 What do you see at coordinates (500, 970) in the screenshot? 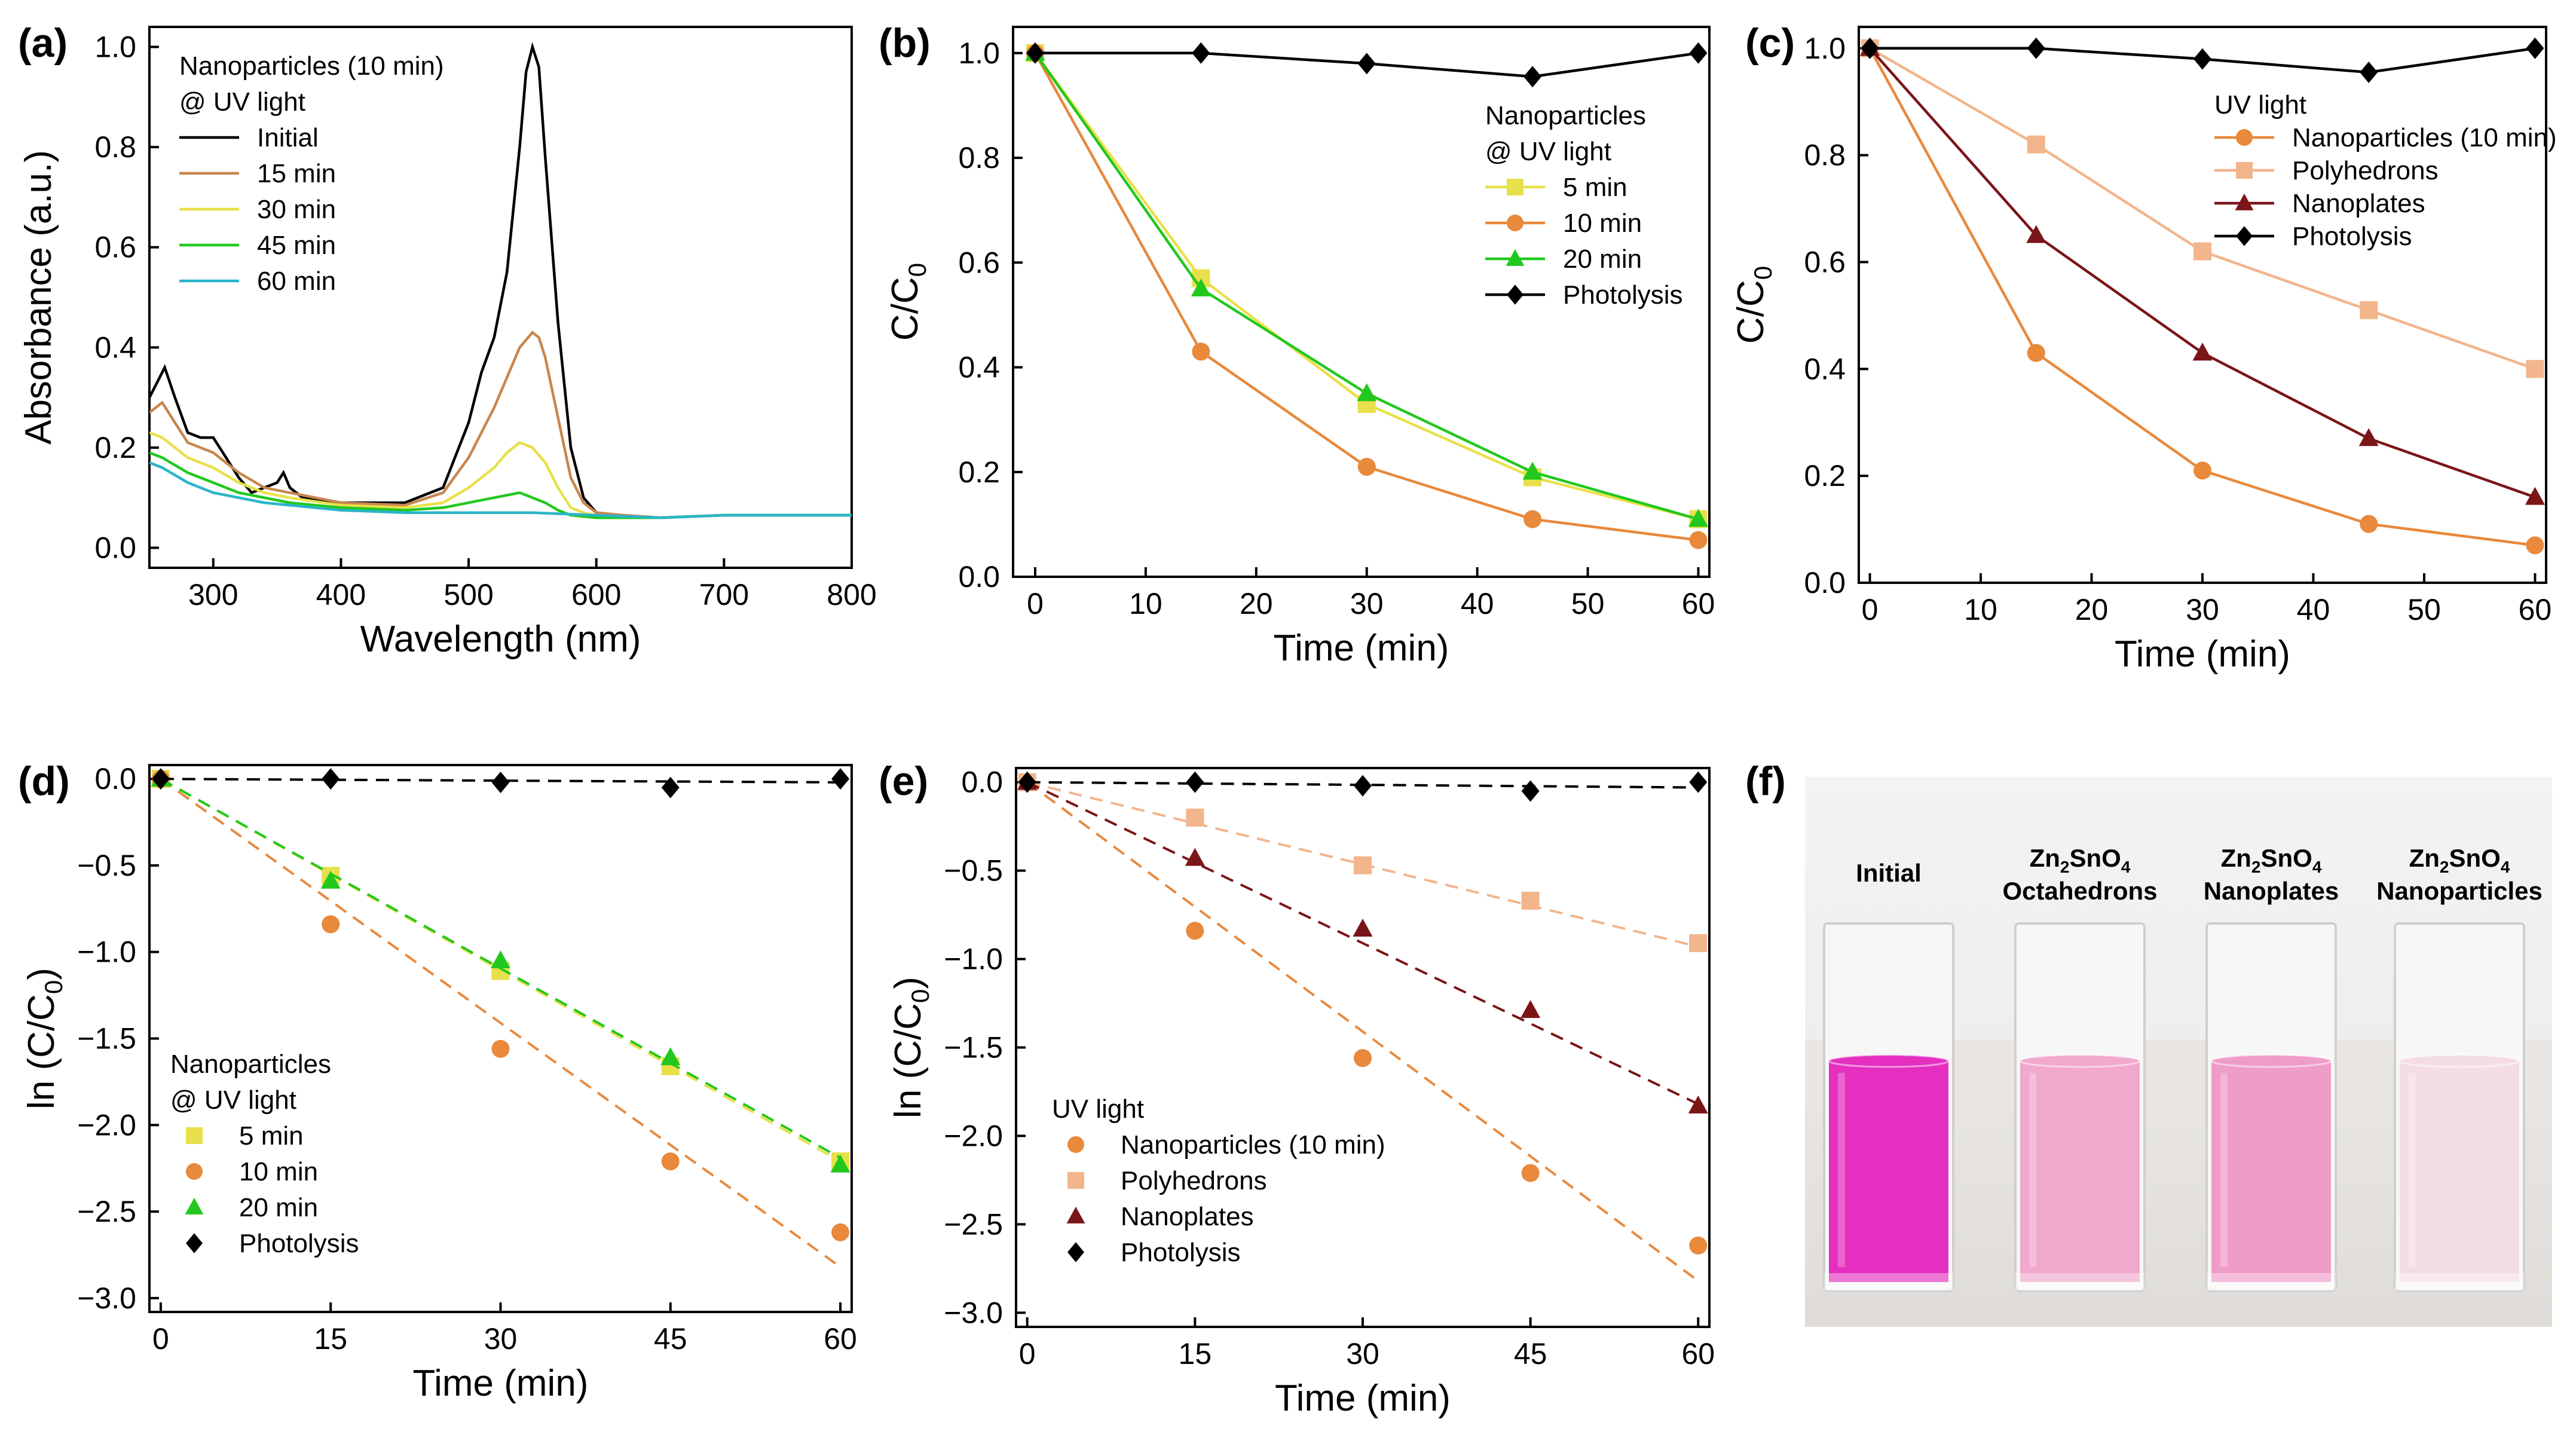
I see `series-20-min` at bounding box center [500, 970].